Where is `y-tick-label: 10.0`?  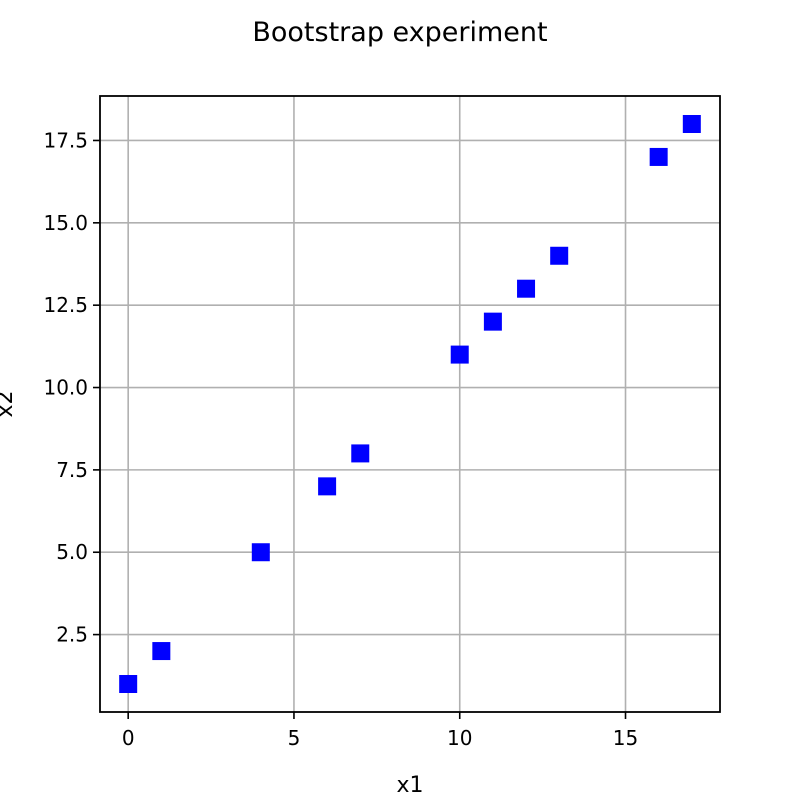
y-tick-label: 10.0 is located at coordinates (65, 388).